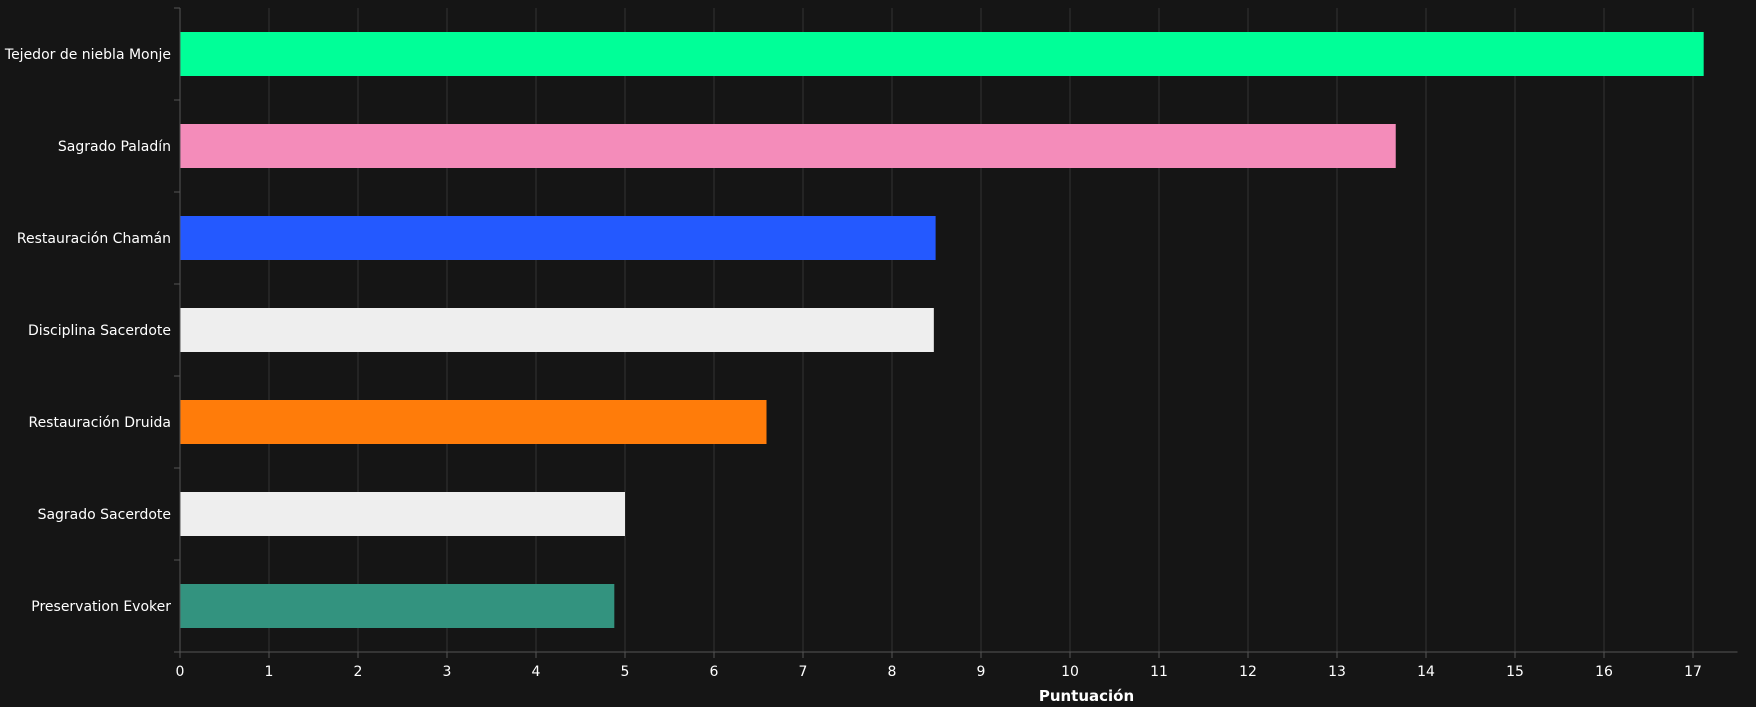 The height and width of the screenshot is (707, 1756). What do you see at coordinates (99, 423) in the screenshot?
I see `category-label-restauracion-druida: Restauración Druida` at bounding box center [99, 423].